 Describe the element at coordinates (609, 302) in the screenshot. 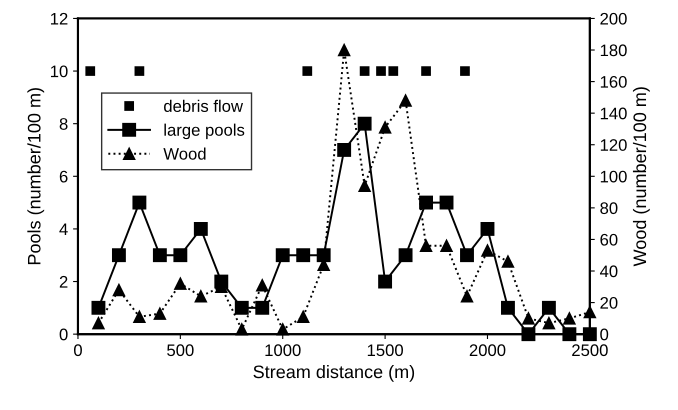

I see `y2-tick-label: 20` at that location.